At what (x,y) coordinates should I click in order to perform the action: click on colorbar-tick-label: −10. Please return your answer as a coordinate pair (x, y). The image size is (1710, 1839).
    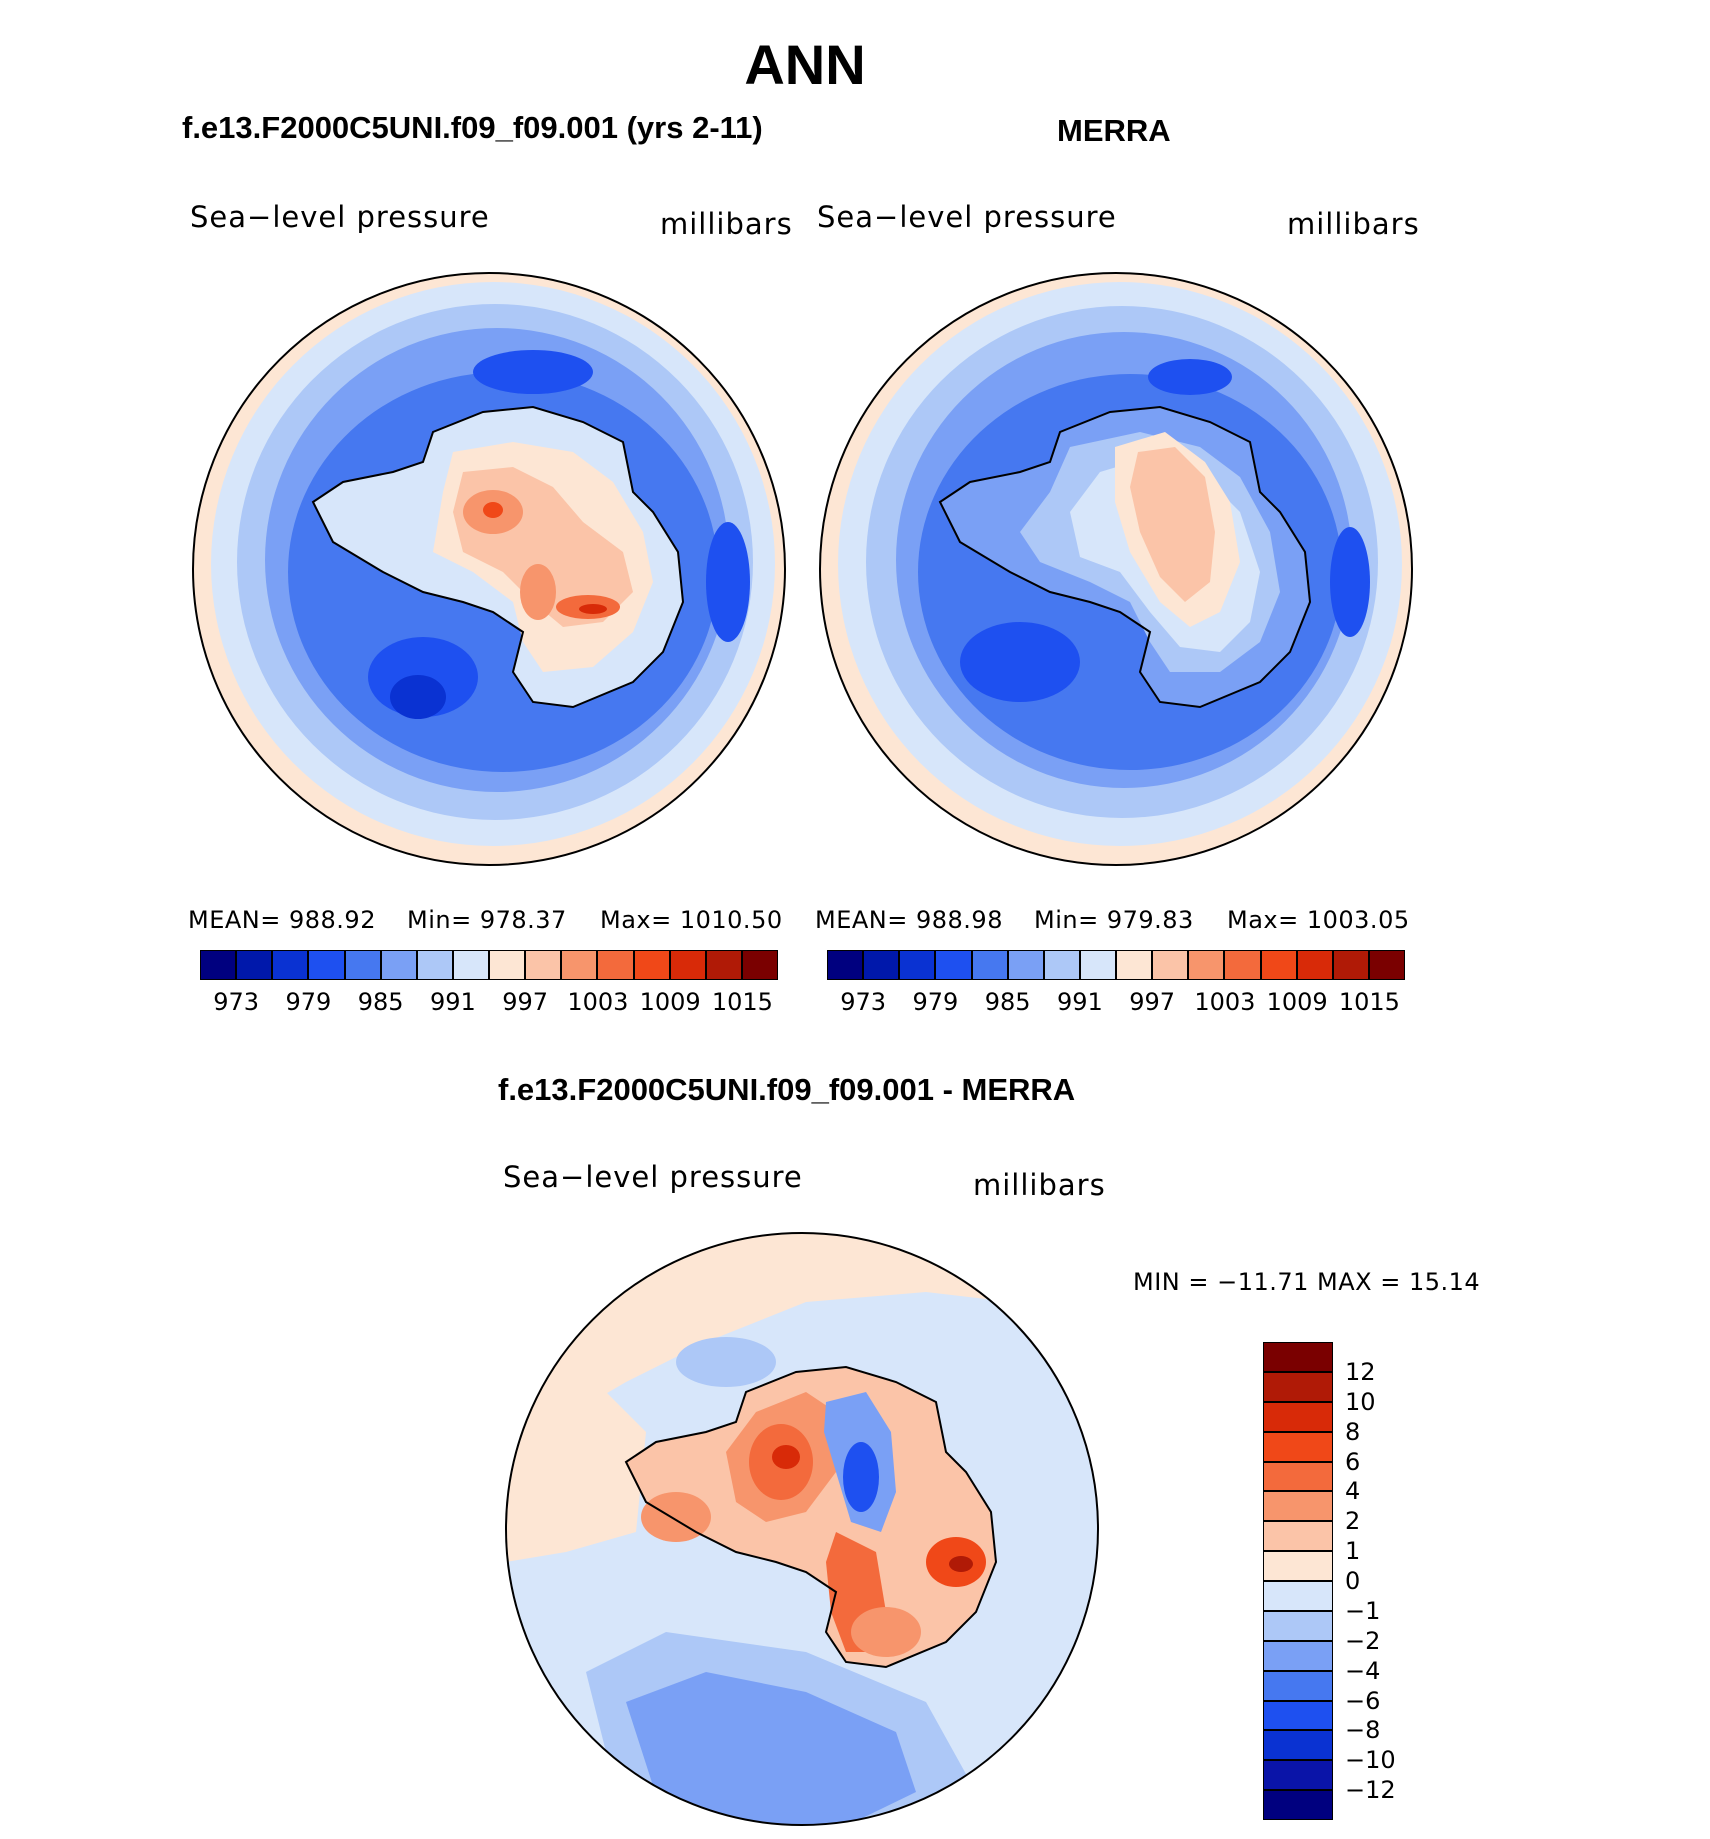
    Looking at the image, I should click on (1370, 1760).